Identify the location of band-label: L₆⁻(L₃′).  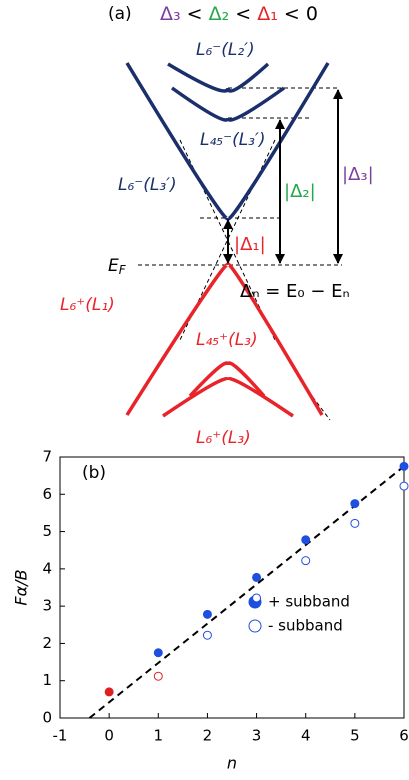
(147, 185).